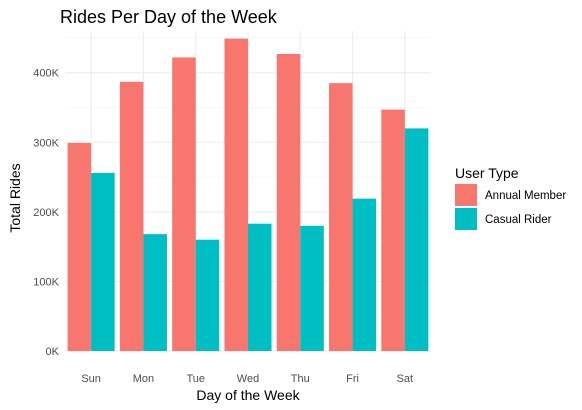 Image resolution: width=582 pixels, height=410 pixels. I want to click on bar-annual-member-fri, so click(341, 217).